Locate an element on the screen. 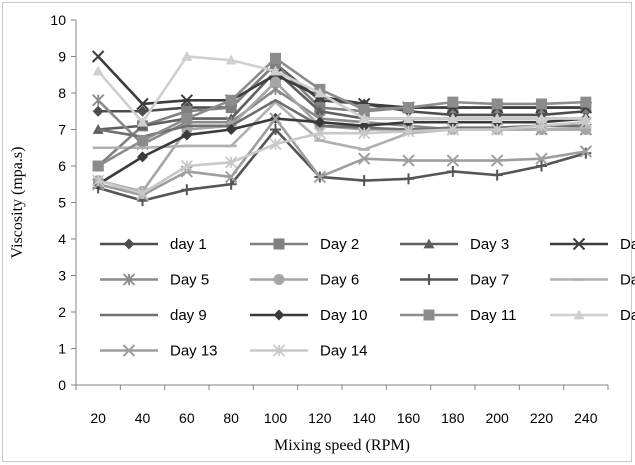 The width and height of the screenshot is (635, 465). legend-item: Day 10 is located at coordinates (309, 315).